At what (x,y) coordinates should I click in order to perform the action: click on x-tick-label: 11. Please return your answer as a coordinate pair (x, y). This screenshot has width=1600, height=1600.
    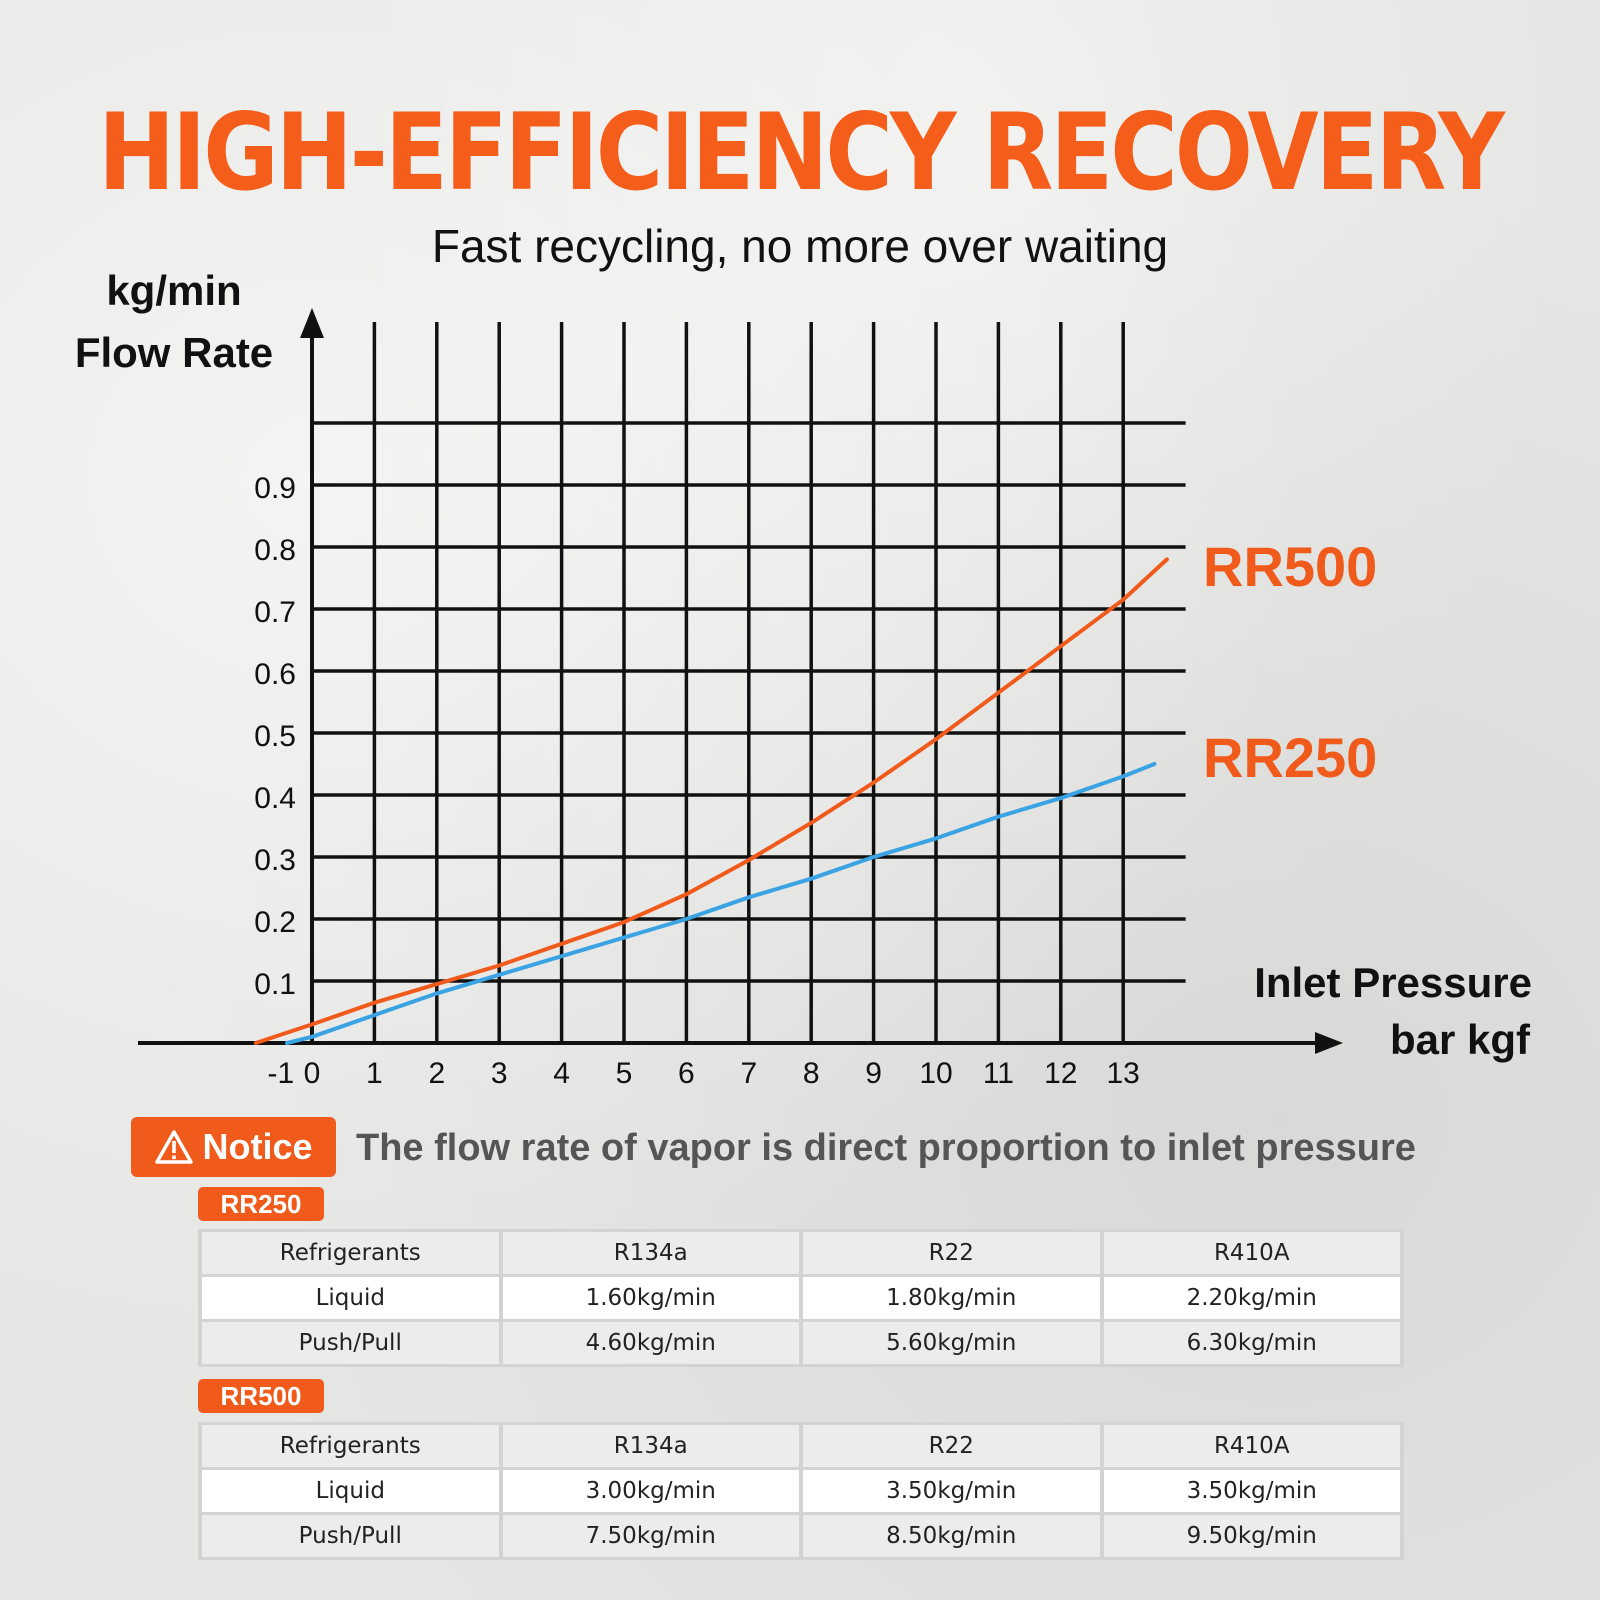
    Looking at the image, I should click on (998, 1073).